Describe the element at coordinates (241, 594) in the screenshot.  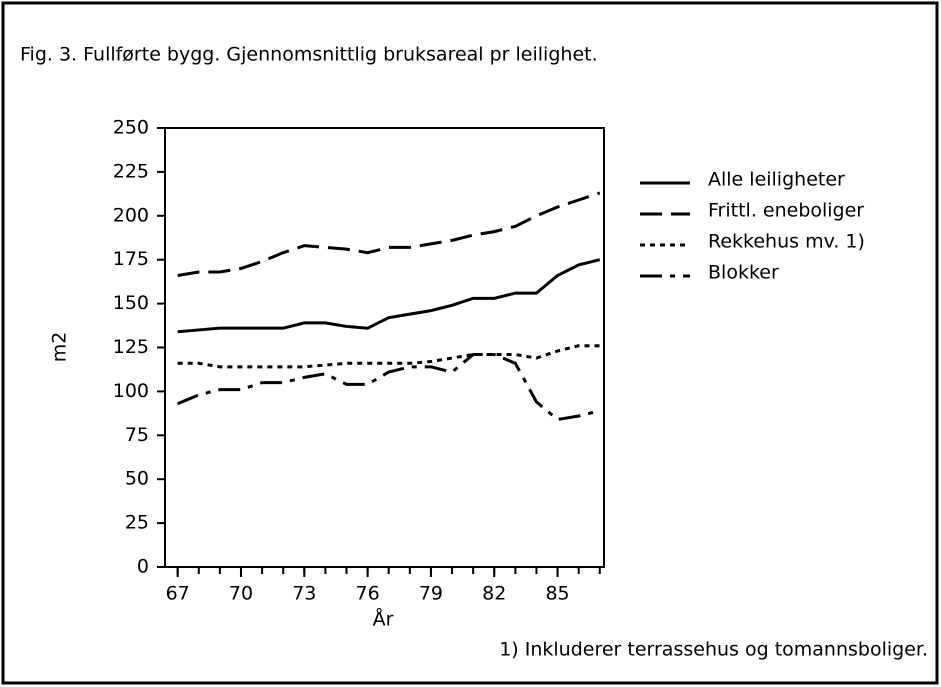
I see `x-tick-label: 70` at that location.